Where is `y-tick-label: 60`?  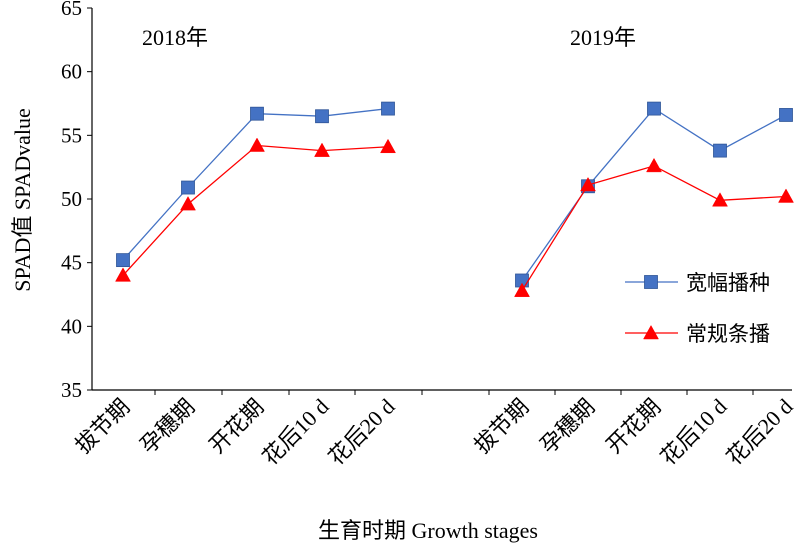
y-tick-label: 60 is located at coordinates (71, 72).